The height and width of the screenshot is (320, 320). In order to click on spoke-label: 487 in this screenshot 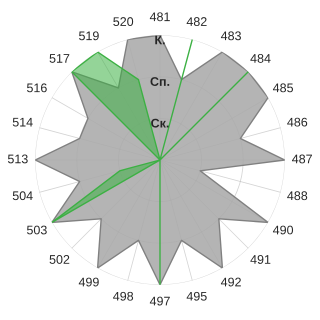, I will do `click(302, 159)`.